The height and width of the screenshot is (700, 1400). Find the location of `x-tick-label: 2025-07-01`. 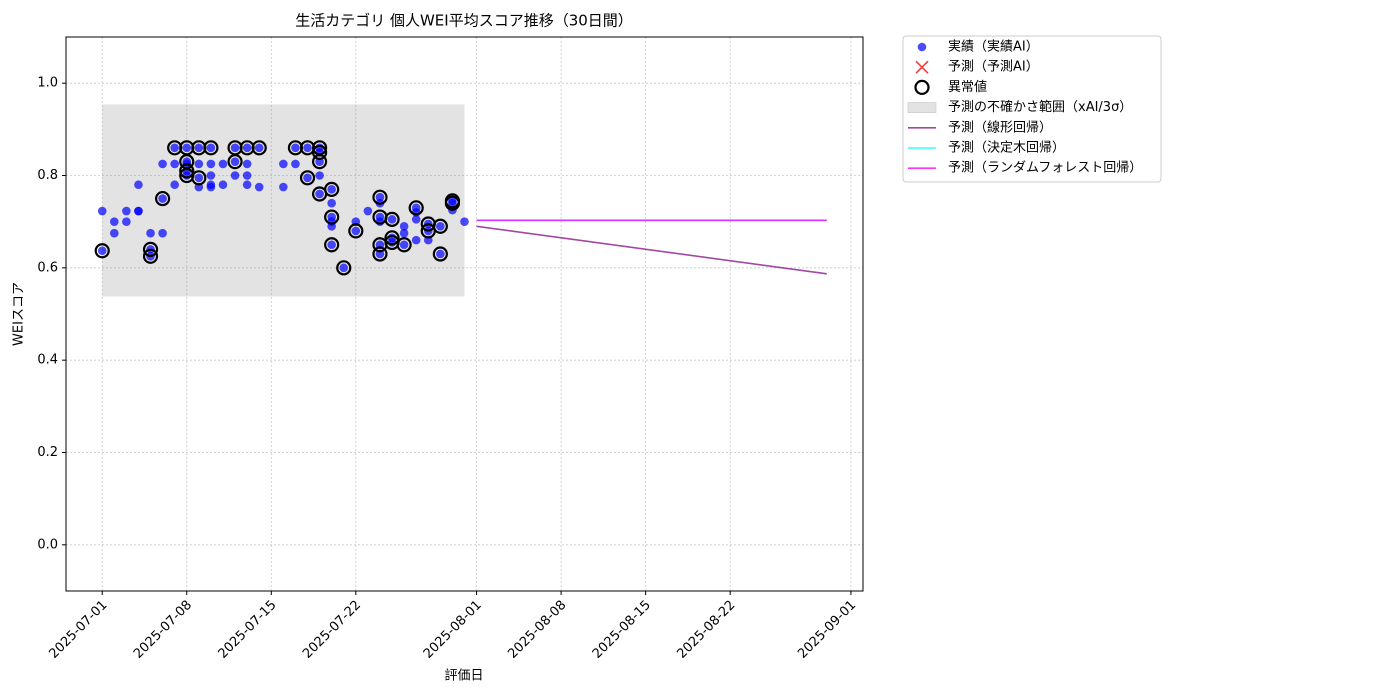

x-tick-label: 2025-07-01 is located at coordinates (78, 630).